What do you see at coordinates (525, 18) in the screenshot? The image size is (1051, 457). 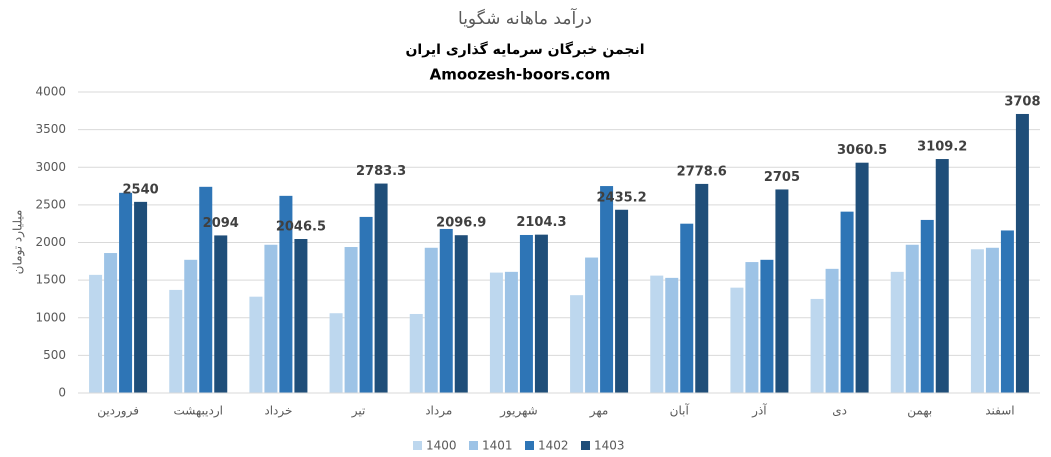 I see `chart-title: درآمد ماهانه شگویا` at bounding box center [525, 18].